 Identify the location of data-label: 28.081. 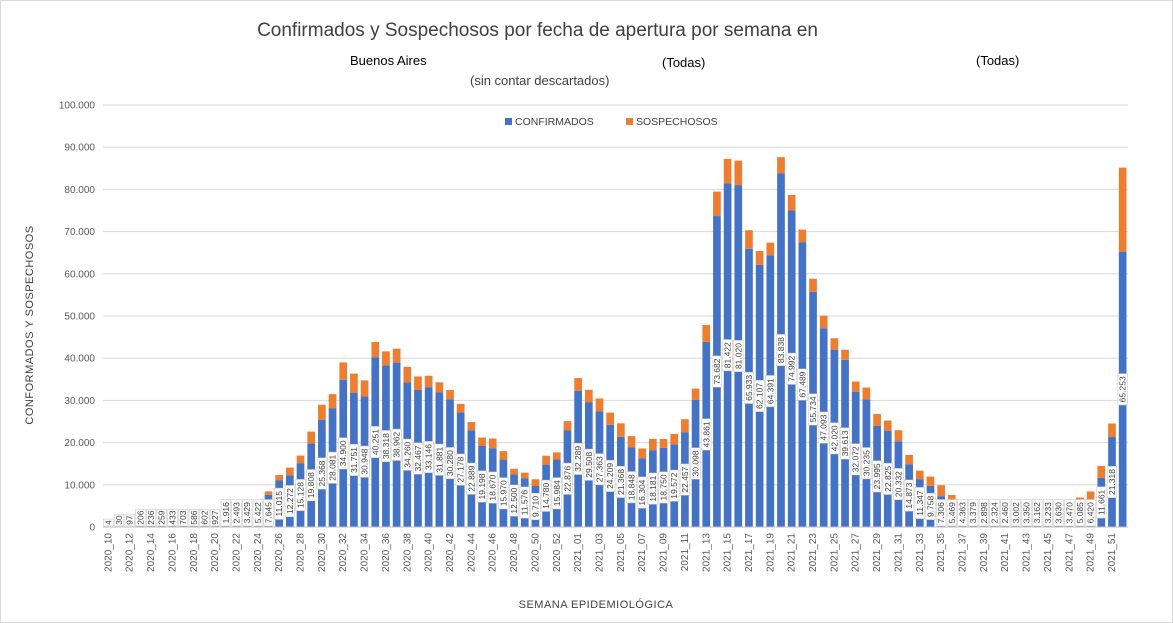
(332, 467).